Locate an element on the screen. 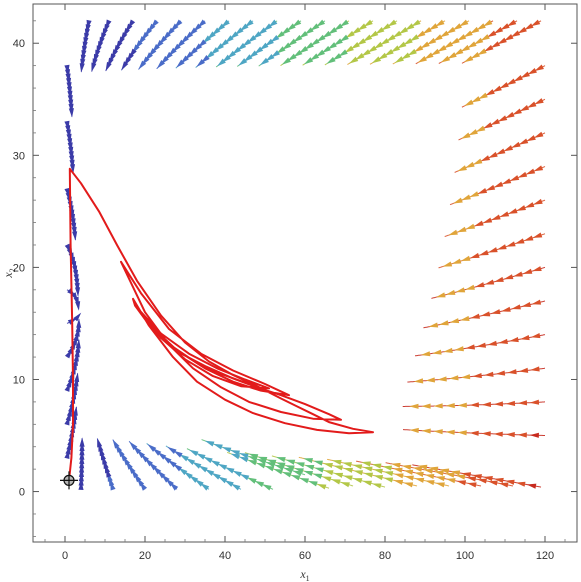 This screenshot has height=582, width=581. x-tick-label: 0 is located at coordinates (65, 556).